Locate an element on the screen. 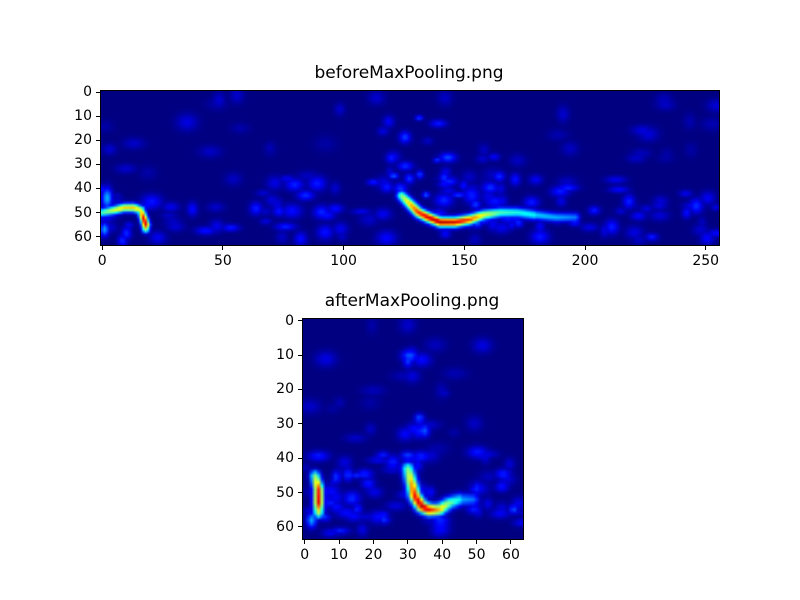  x-tick-label: 60 is located at coordinates (511, 555).